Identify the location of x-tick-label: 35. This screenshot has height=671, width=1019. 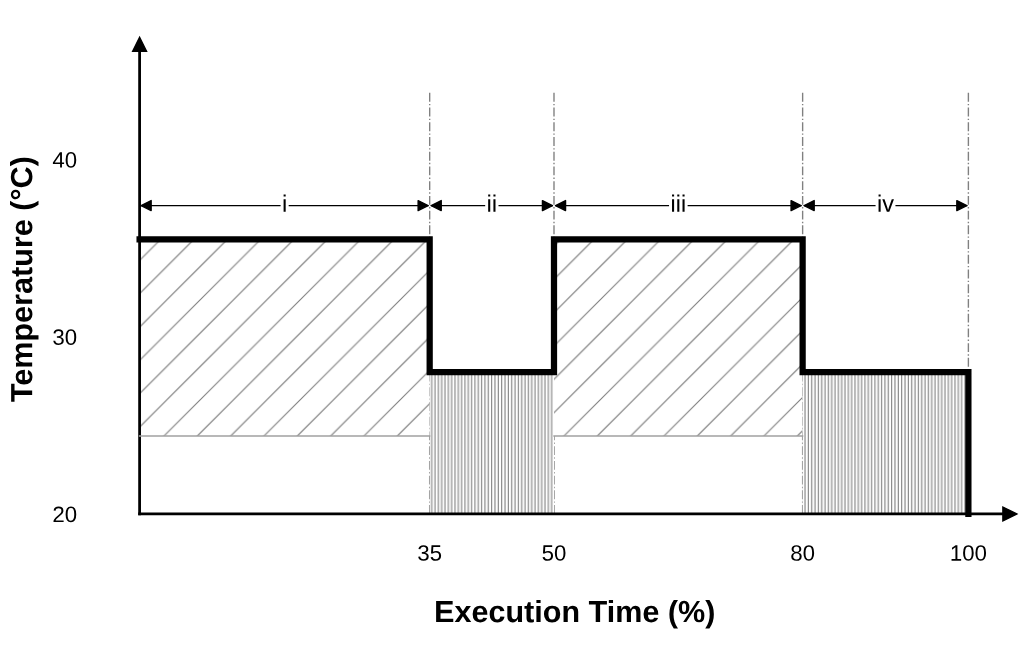
(430, 553).